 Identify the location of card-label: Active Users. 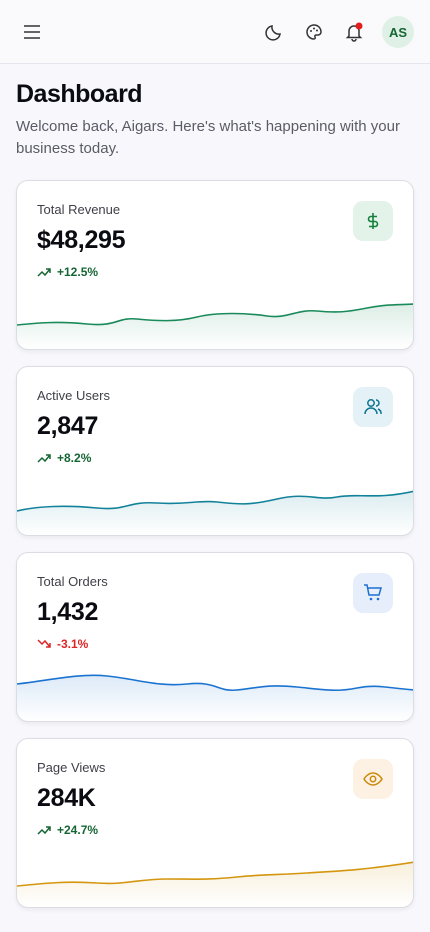
(73, 395).